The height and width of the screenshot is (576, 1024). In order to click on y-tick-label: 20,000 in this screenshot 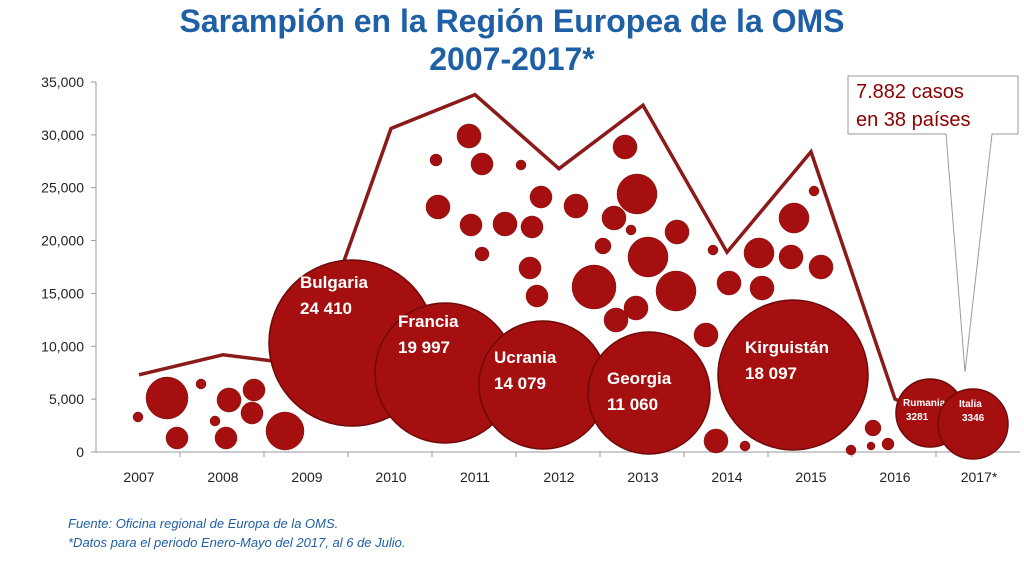, I will do `click(62, 241)`.